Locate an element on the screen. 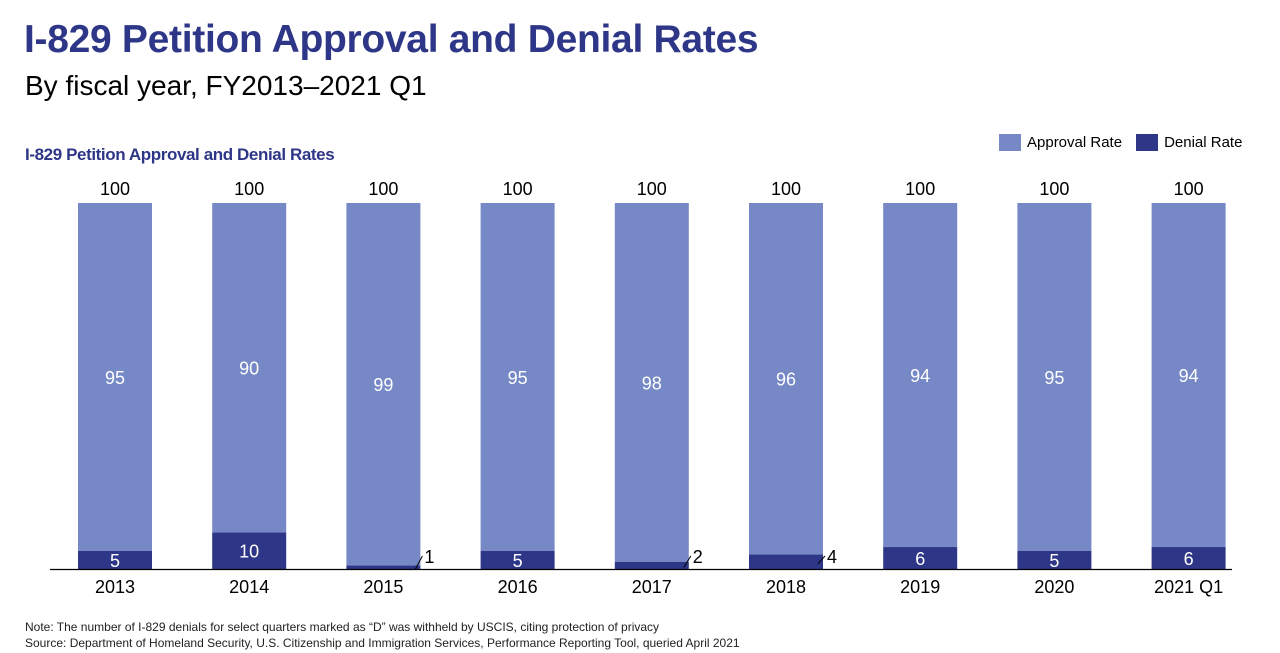 This screenshot has width=1280, height=653. chart-title: I-829 Petition Approval and Denial Rates is located at coordinates (180, 154).